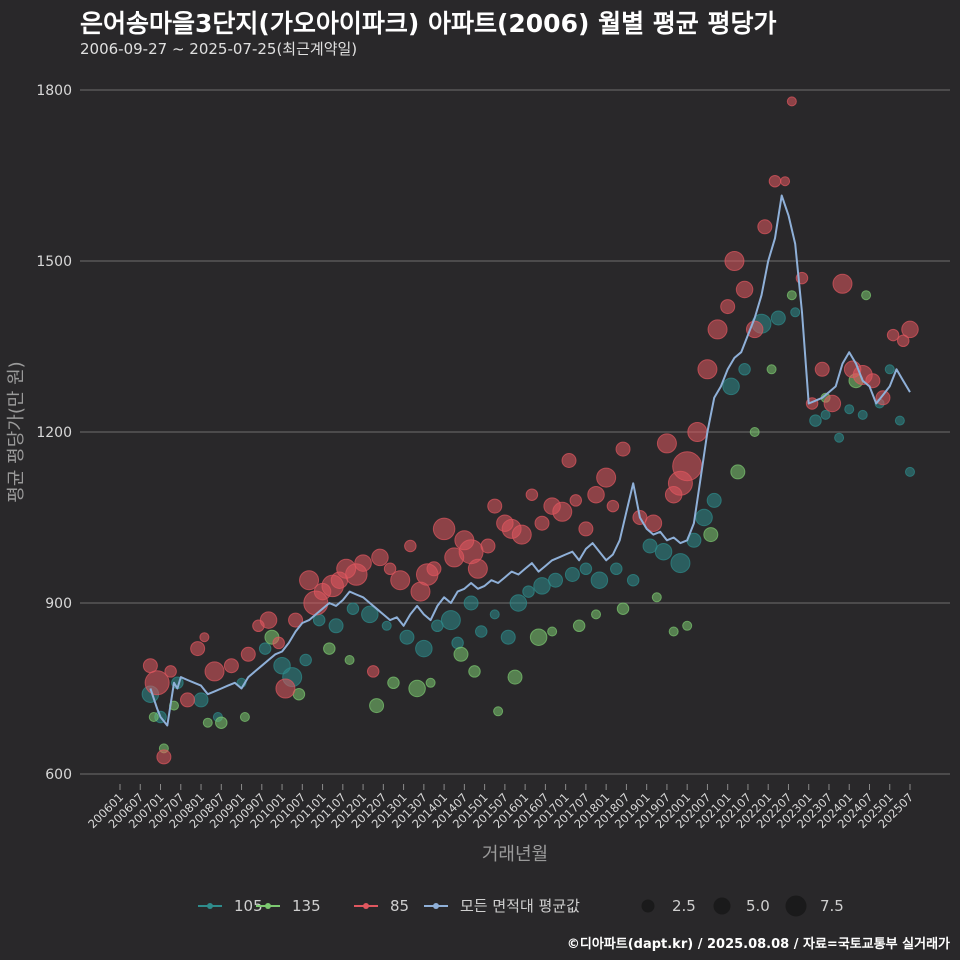 The image size is (960, 960). I want to click on y-axis-label: 평균 평당가(만 원), so click(16, 431).